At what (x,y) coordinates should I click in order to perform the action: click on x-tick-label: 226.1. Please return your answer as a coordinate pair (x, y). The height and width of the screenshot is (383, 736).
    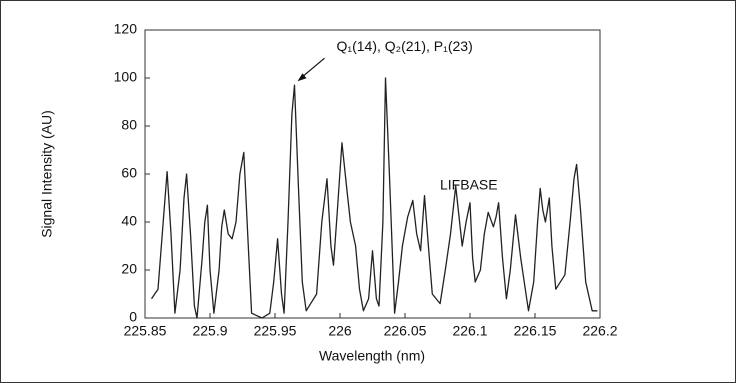
    Looking at the image, I should click on (469, 331).